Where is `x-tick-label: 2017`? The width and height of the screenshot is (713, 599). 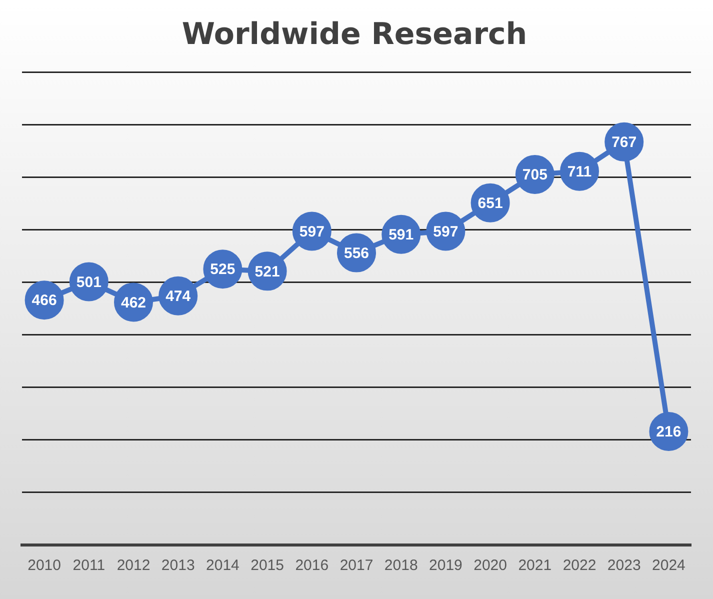 x-tick-label: 2017 is located at coordinates (357, 565).